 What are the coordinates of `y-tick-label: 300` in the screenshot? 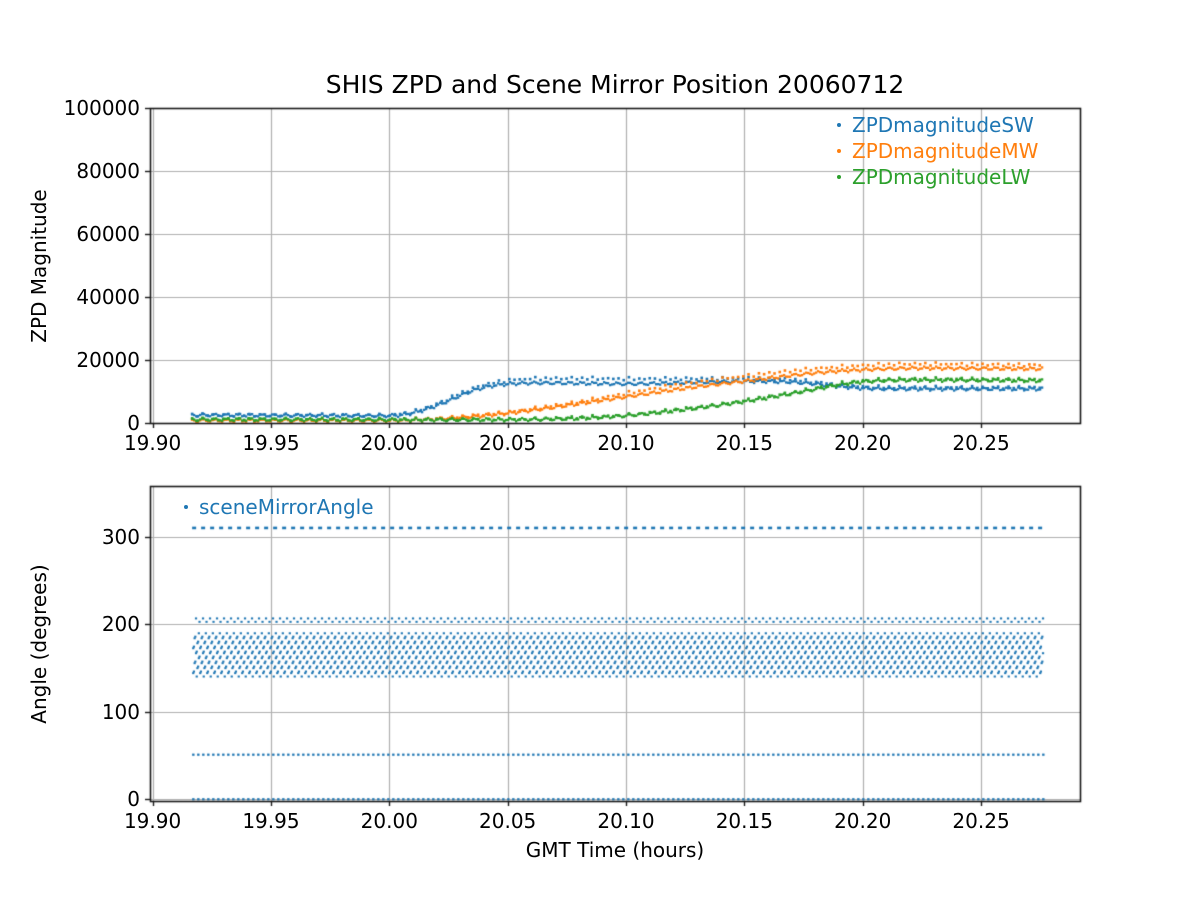 It's located at (120, 537).